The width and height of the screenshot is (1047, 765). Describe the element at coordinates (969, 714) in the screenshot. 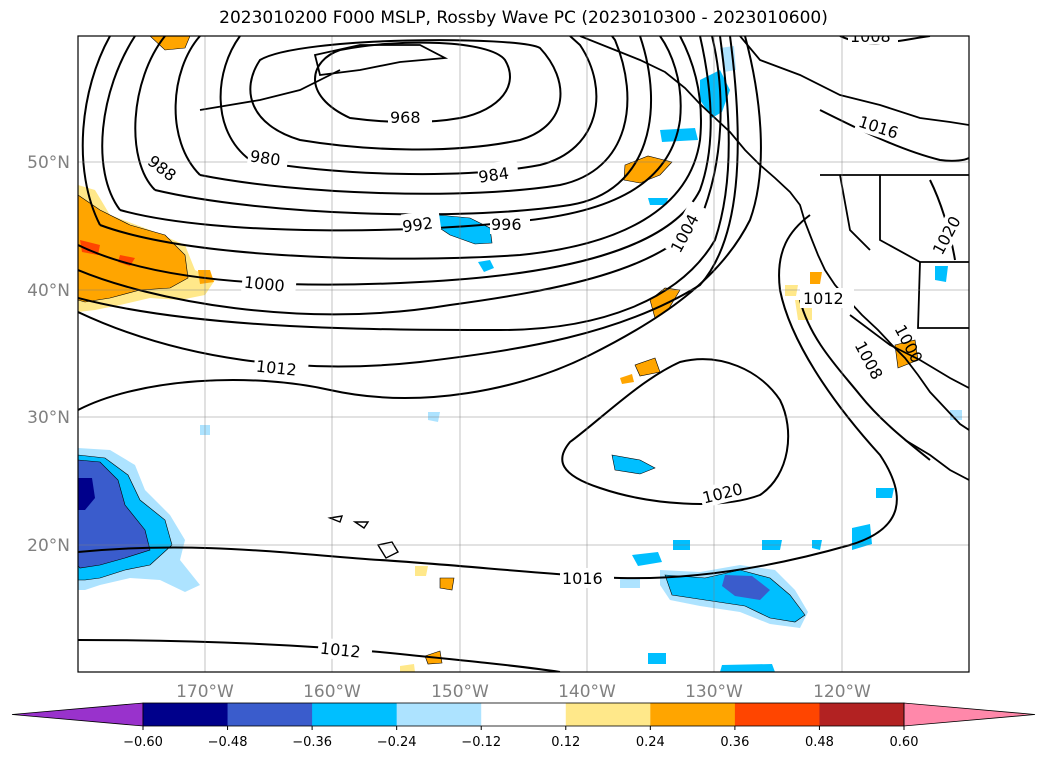

I see `colorbar-extend-high` at that location.